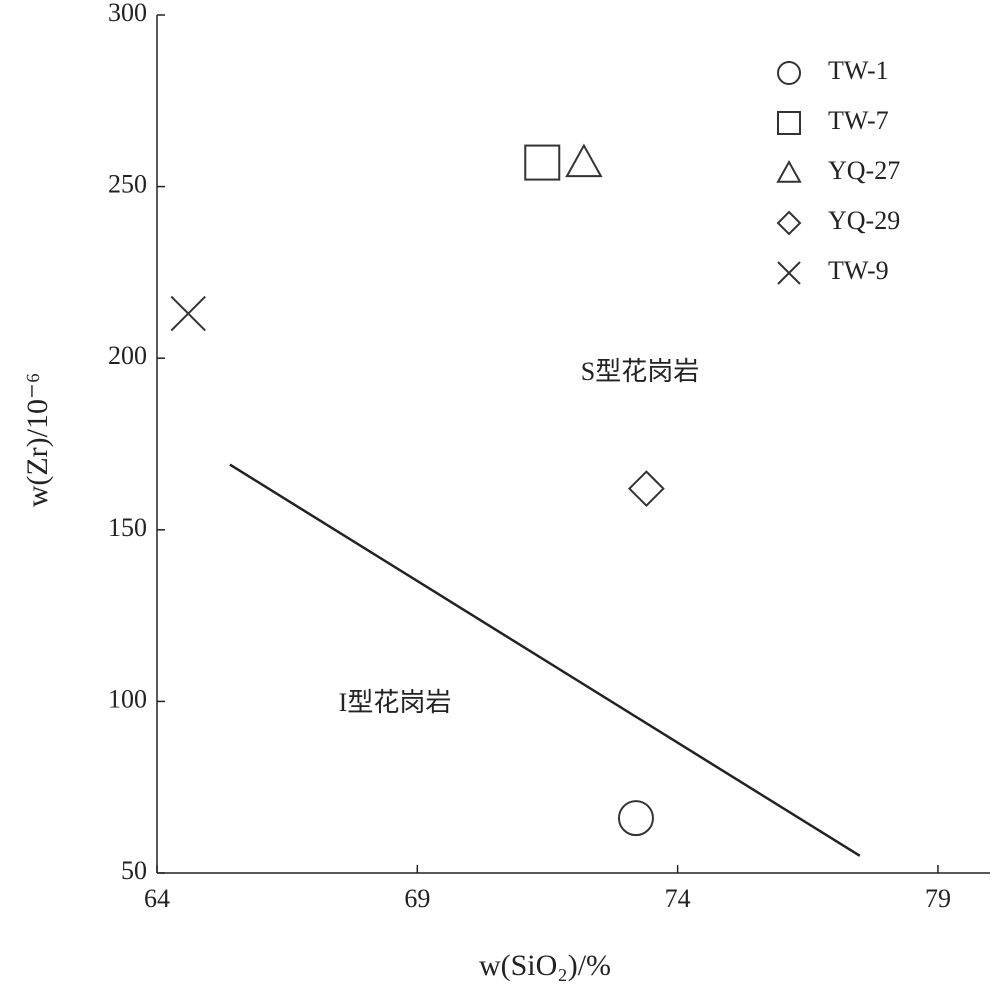 The width and height of the screenshot is (1000, 997). Describe the element at coordinates (127, 184) in the screenshot. I see `y-tick-label: 250` at that location.